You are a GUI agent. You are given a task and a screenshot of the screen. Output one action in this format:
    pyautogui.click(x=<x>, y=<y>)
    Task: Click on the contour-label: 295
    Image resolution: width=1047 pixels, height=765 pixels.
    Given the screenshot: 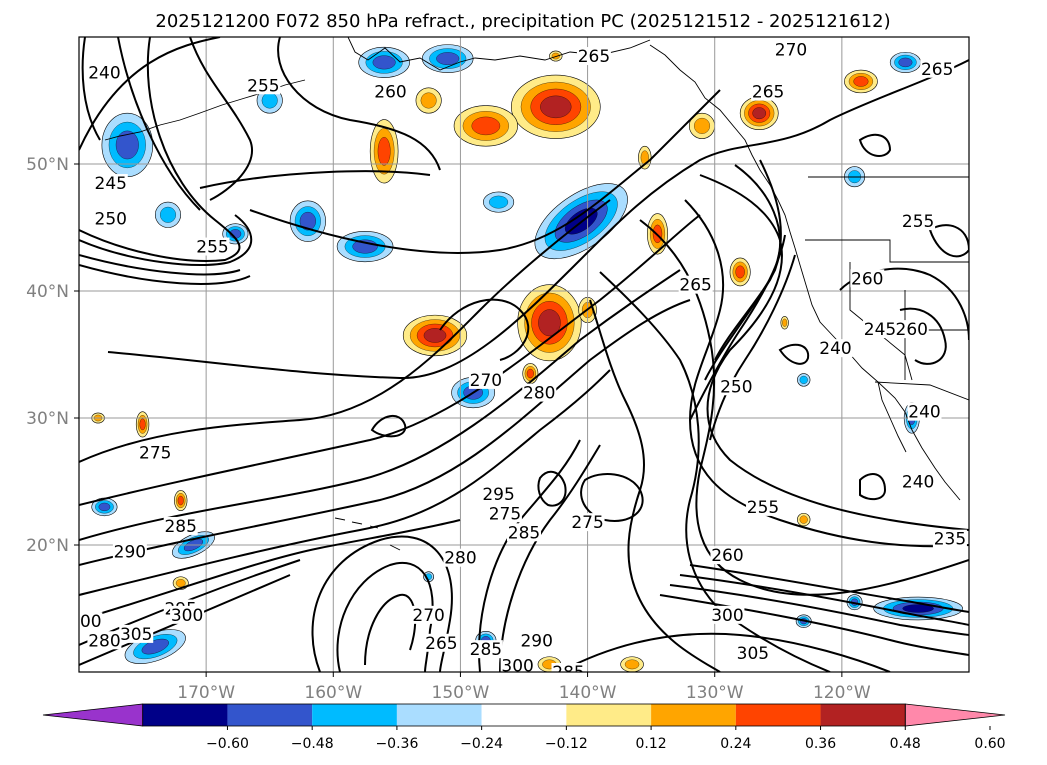 What is the action you would take?
    pyautogui.click(x=498, y=495)
    